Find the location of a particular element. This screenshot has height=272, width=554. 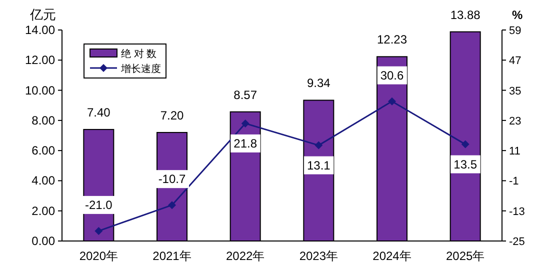

y-tick-label: 0.00 is located at coordinates (44, 241).